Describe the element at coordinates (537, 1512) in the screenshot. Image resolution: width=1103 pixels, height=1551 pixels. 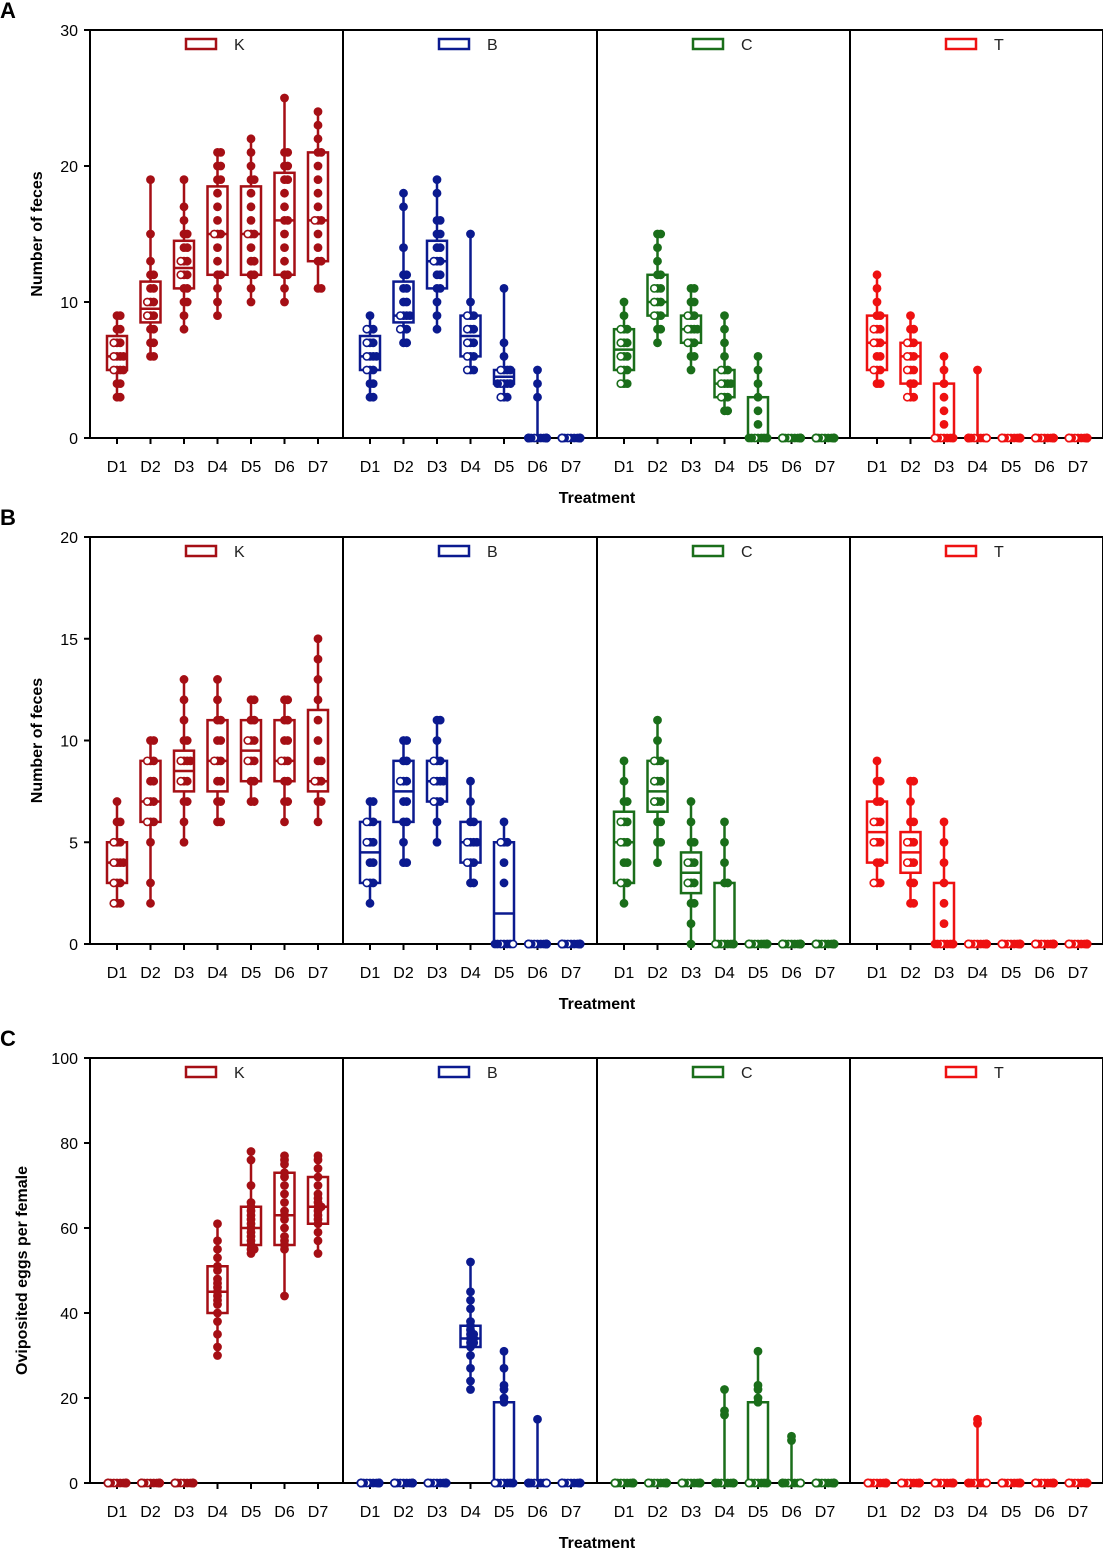
I see `x-tick-label: D6` at that location.